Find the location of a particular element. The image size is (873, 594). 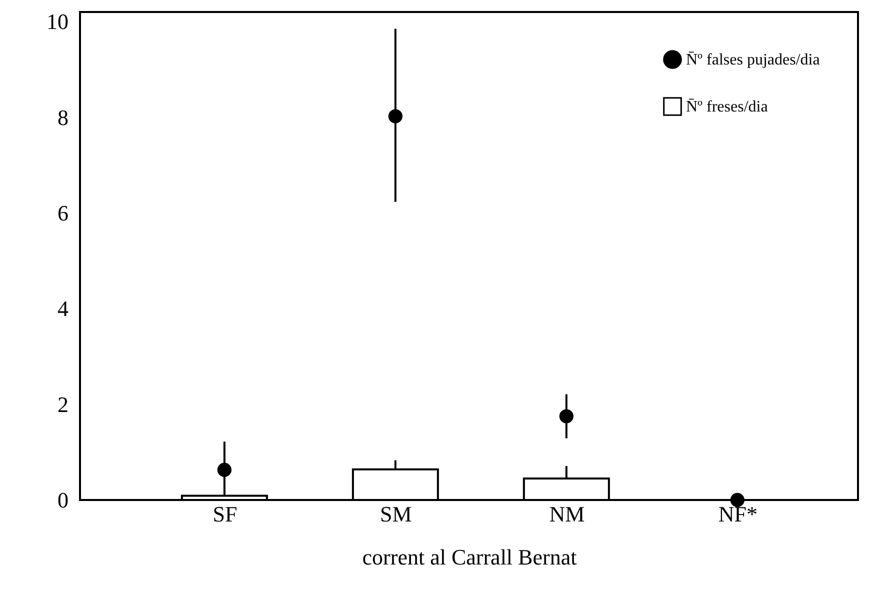

y-tick-label: 2 is located at coordinates (63, 404).